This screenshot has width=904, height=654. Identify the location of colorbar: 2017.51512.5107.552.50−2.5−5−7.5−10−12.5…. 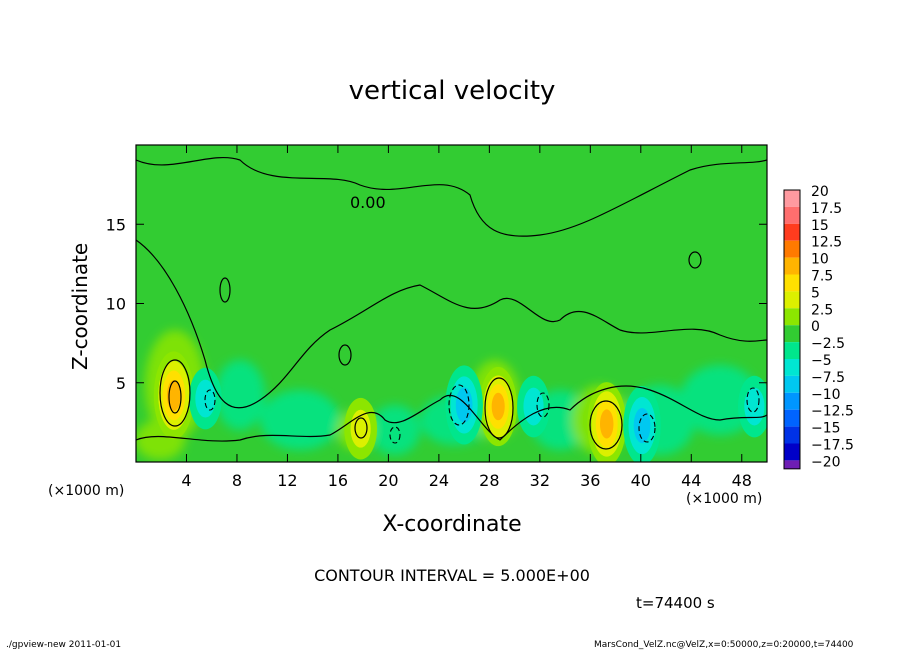
(818, 327).